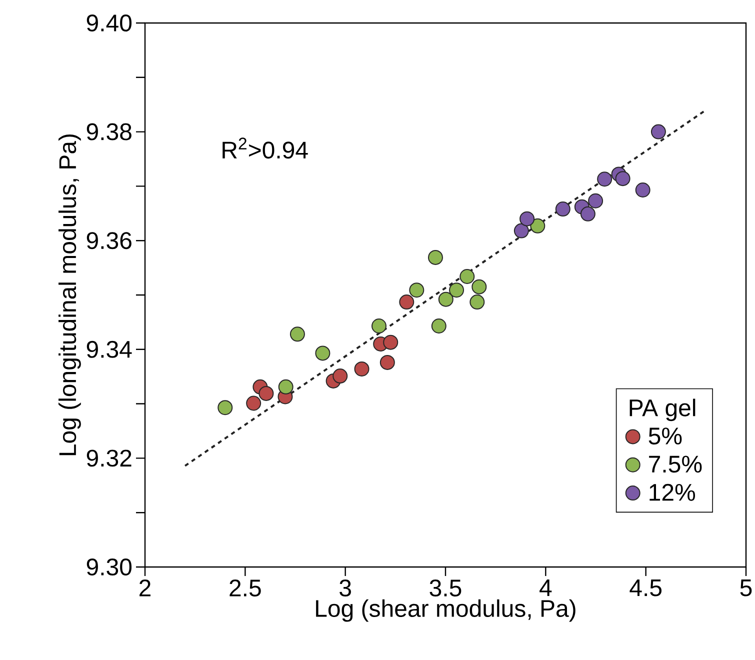 The height and width of the screenshot is (660, 755). Describe the element at coordinates (109, 567) in the screenshot. I see `y-tick-label: 9.30` at that location.